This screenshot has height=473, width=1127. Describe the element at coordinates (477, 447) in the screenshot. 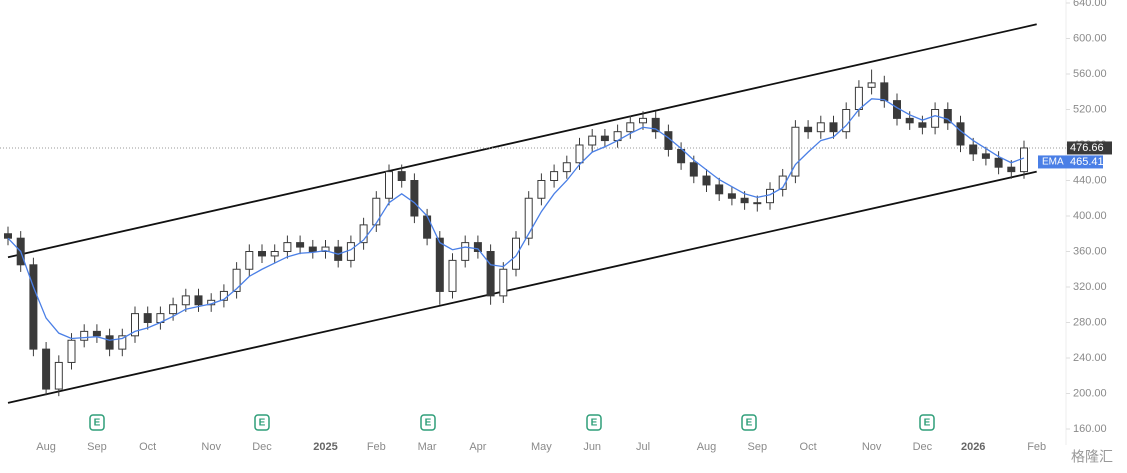

I see `x-tick-label: Apr` at that location.